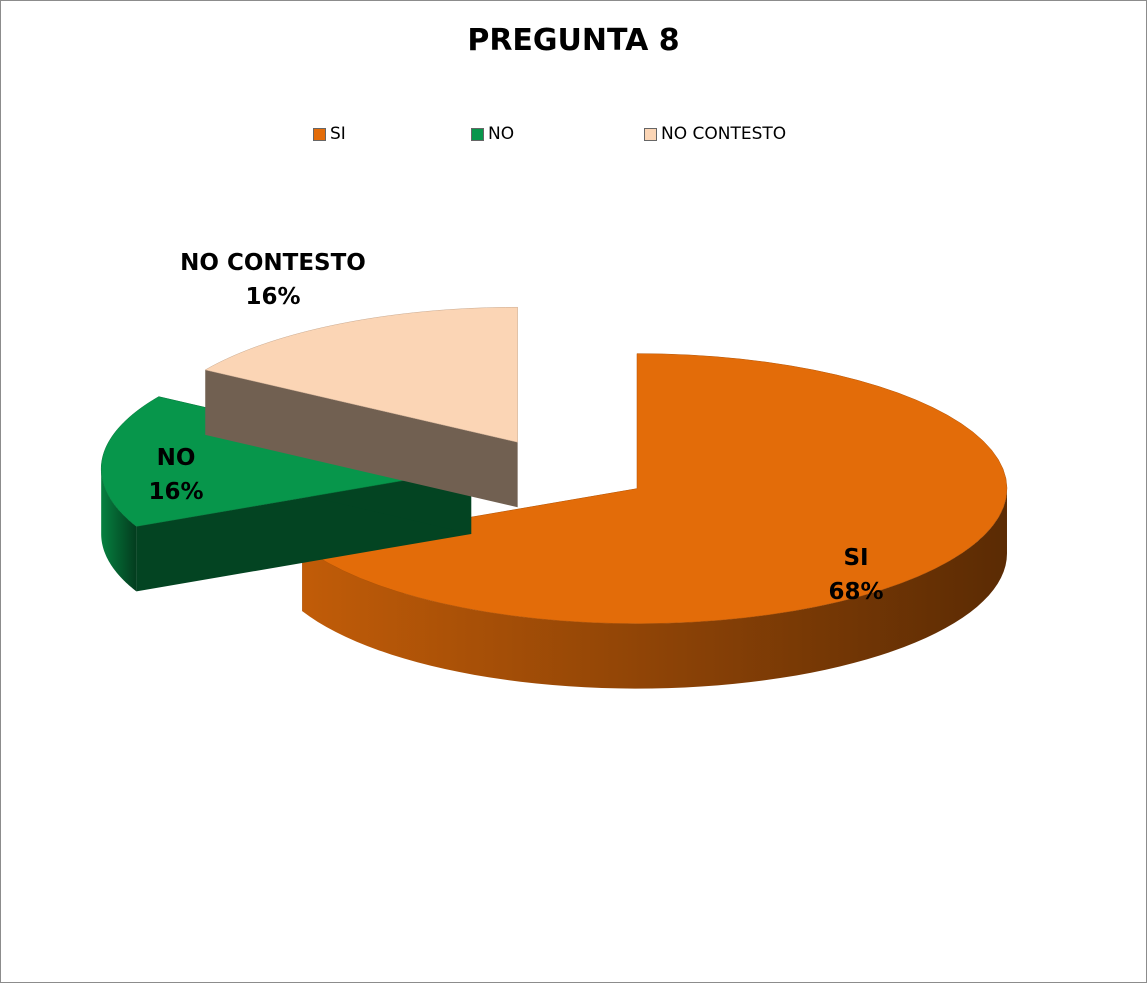  I want to click on legend-label: NO CONTESTO, so click(724, 134).